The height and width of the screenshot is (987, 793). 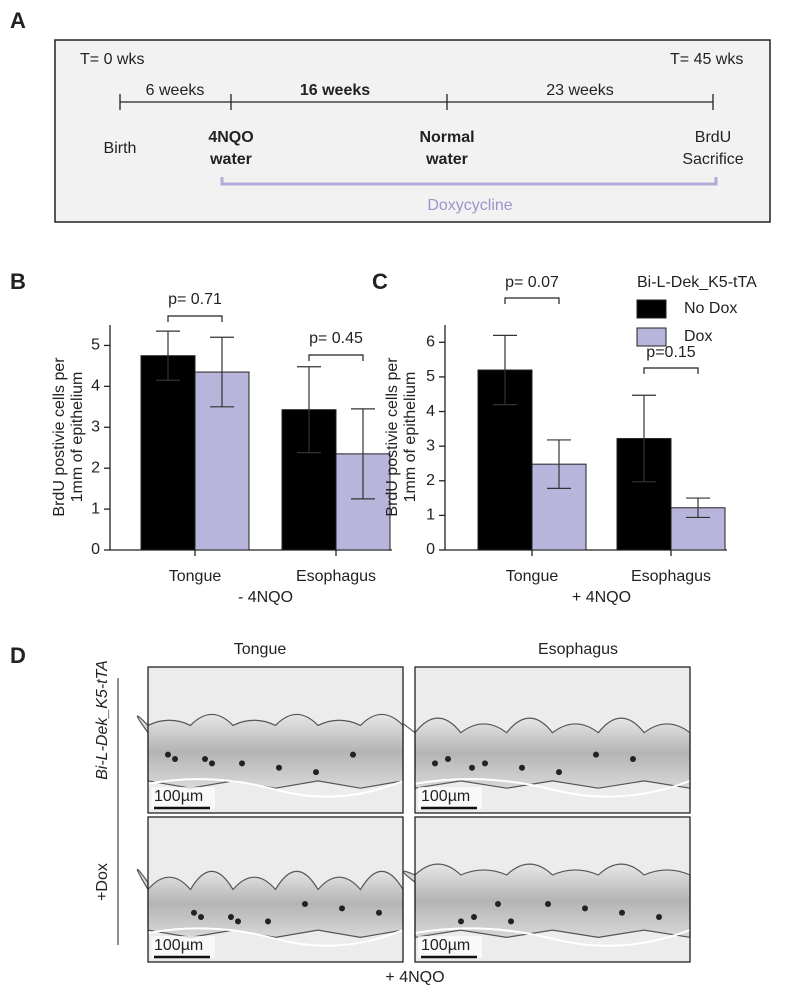 What do you see at coordinates (175, 90) in the screenshot?
I see `interval: 6 weeks` at bounding box center [175, 90].